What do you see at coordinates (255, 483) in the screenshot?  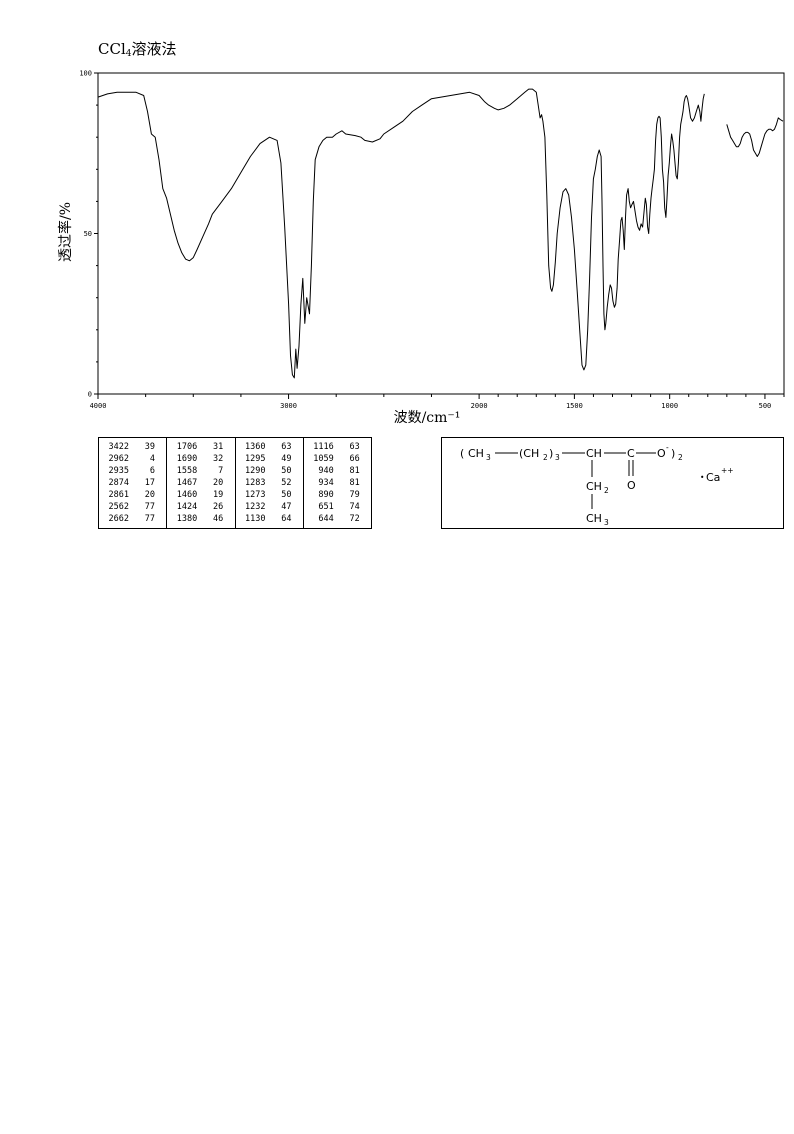 I see `peak-wavenumber: 1283` at bounding box center [255, 483].